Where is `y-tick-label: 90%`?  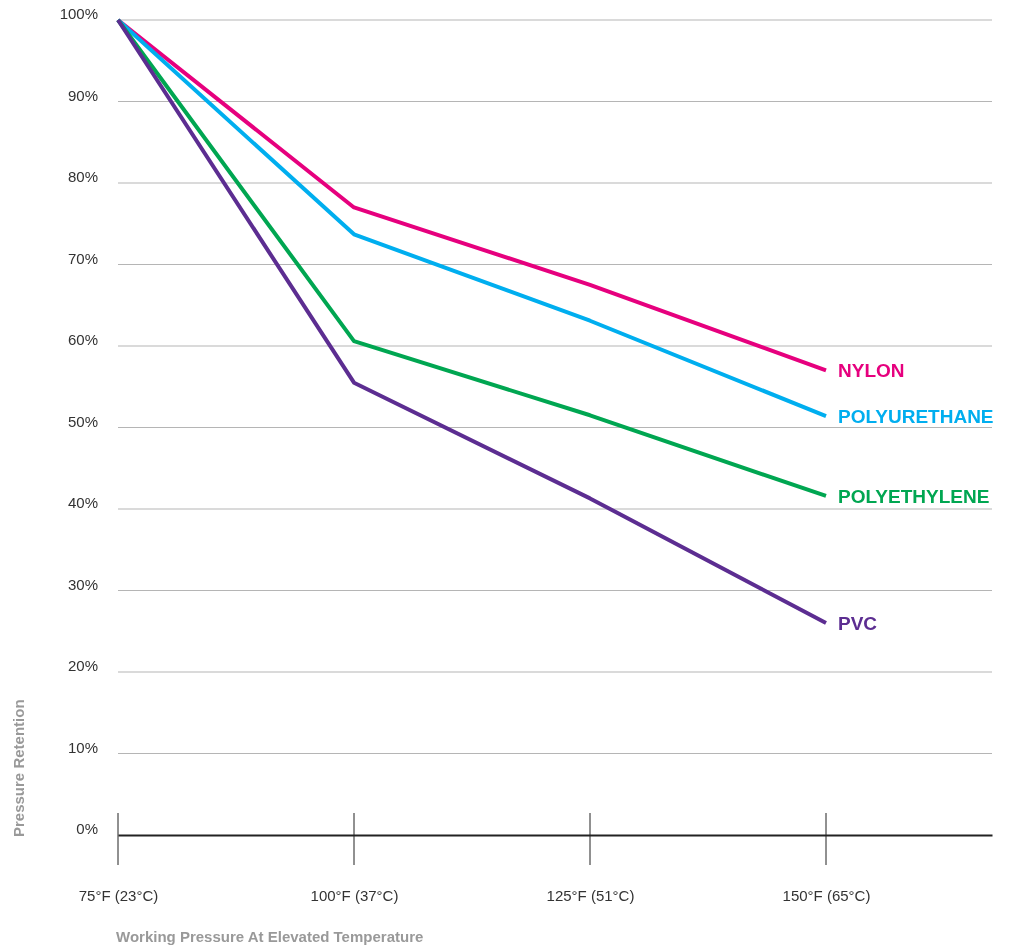
y-tick-label: 90% is located at coordinates (82, 95).